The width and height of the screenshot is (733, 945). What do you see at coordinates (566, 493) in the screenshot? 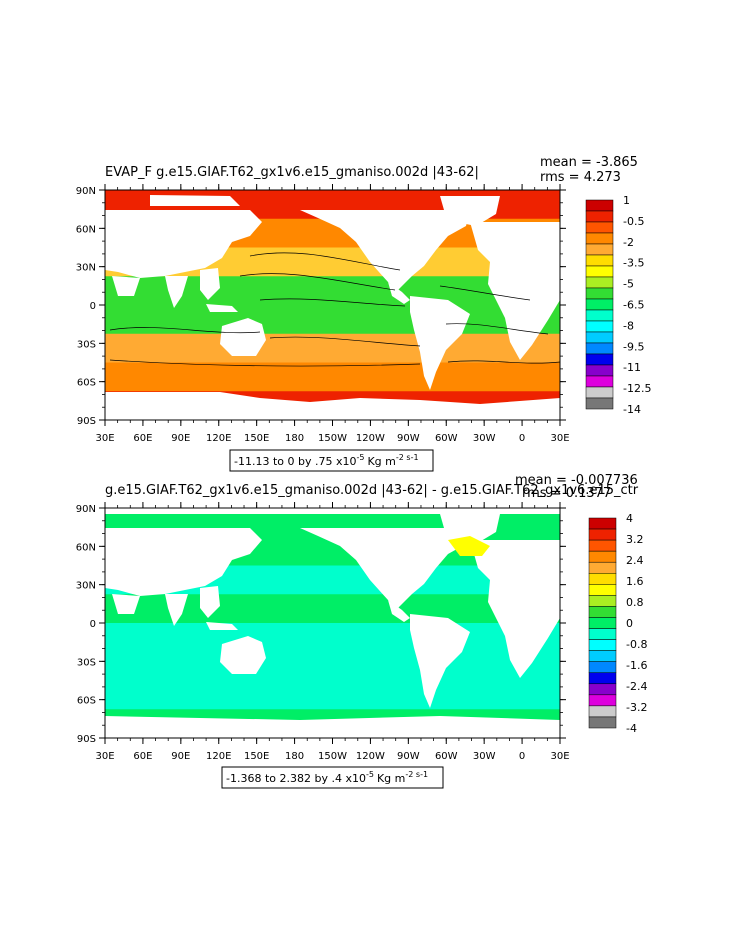
I see `panel-bottom-rms: rms = 0.1377` at bounding box center [566, 493].